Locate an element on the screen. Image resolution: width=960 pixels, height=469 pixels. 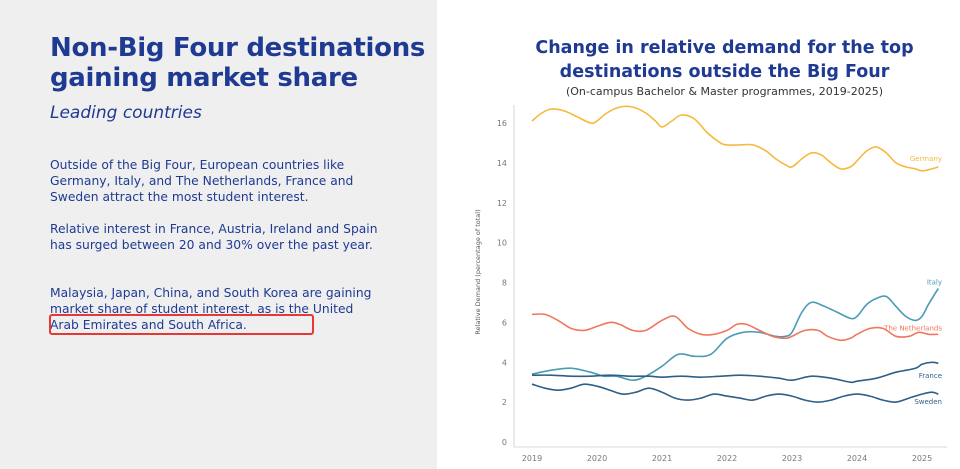
y-tick-label: 8 is located at coordinates (504, 283).